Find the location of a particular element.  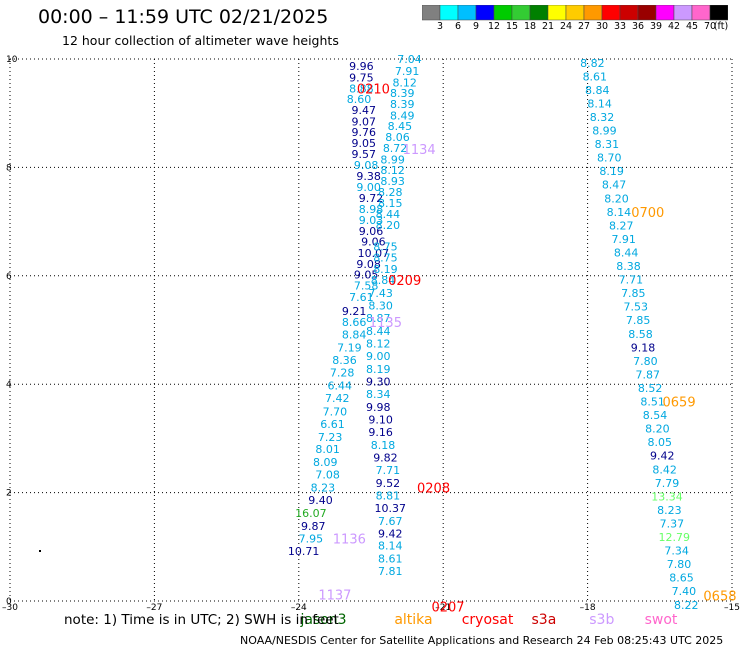

wave-height-label: 8.23 is located at coordinates (323, 488).